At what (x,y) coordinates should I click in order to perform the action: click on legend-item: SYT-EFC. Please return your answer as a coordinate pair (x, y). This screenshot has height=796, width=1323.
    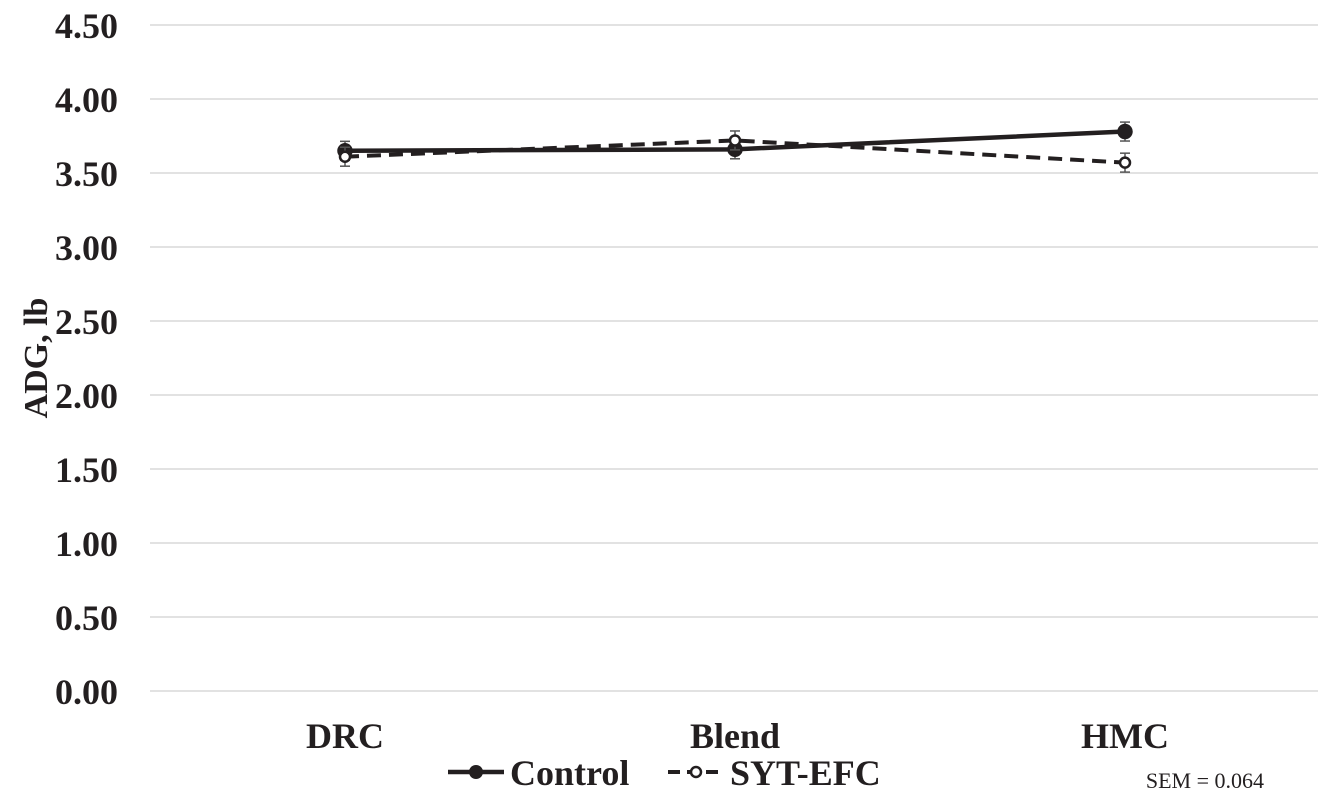
    Looking at the image, I should click on (774, 773).